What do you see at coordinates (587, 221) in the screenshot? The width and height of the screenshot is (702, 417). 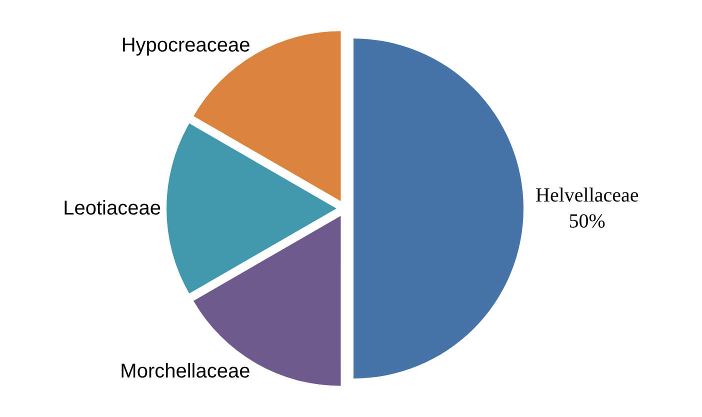 I see `data-label: 50%` at bounding box center [587, 221].